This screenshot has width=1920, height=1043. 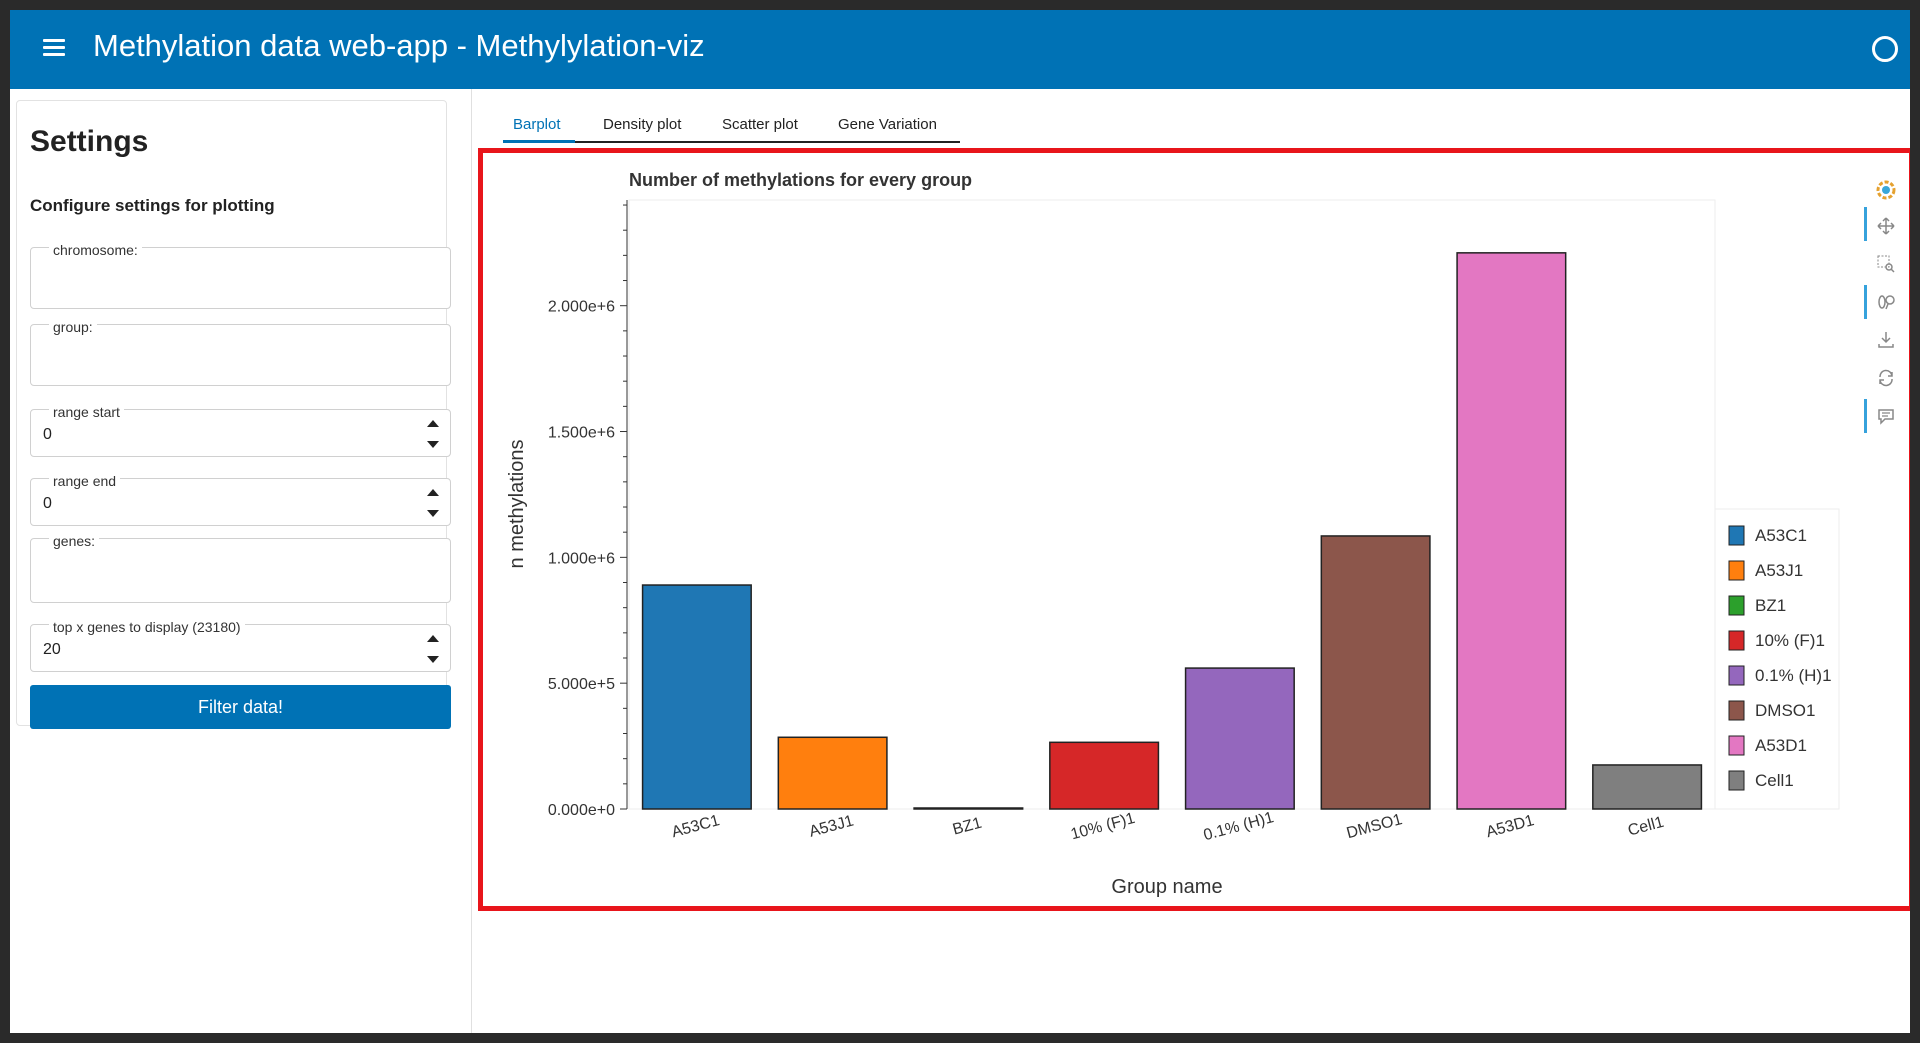 What do you see at coordinates (433, 446) in the screenshot?
I see `range-start-decrement-icon` at bounding box center [433, 446].